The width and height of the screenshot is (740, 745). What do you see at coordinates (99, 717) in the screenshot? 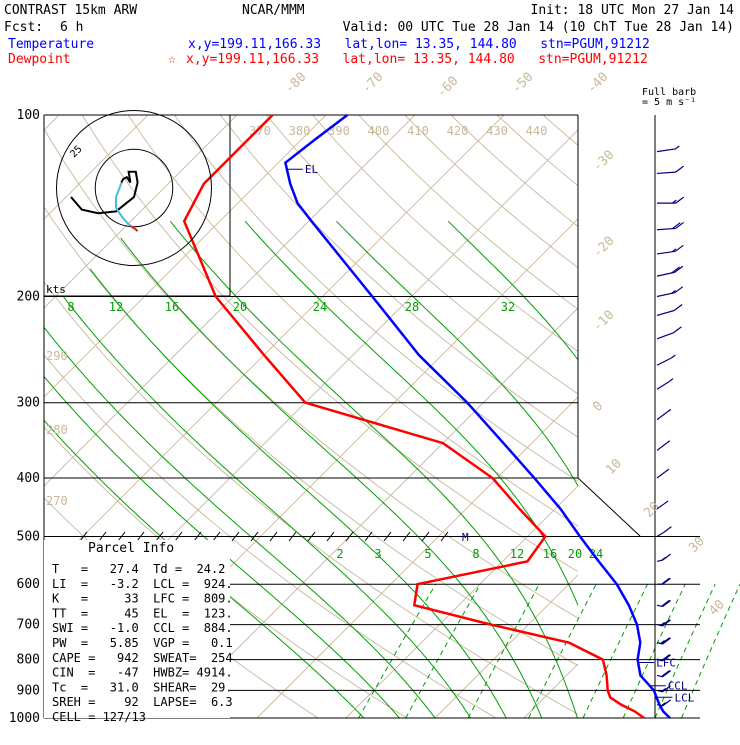
I see `parcel-info-row: CELL = 127/13` at bounding box center [99, 717].